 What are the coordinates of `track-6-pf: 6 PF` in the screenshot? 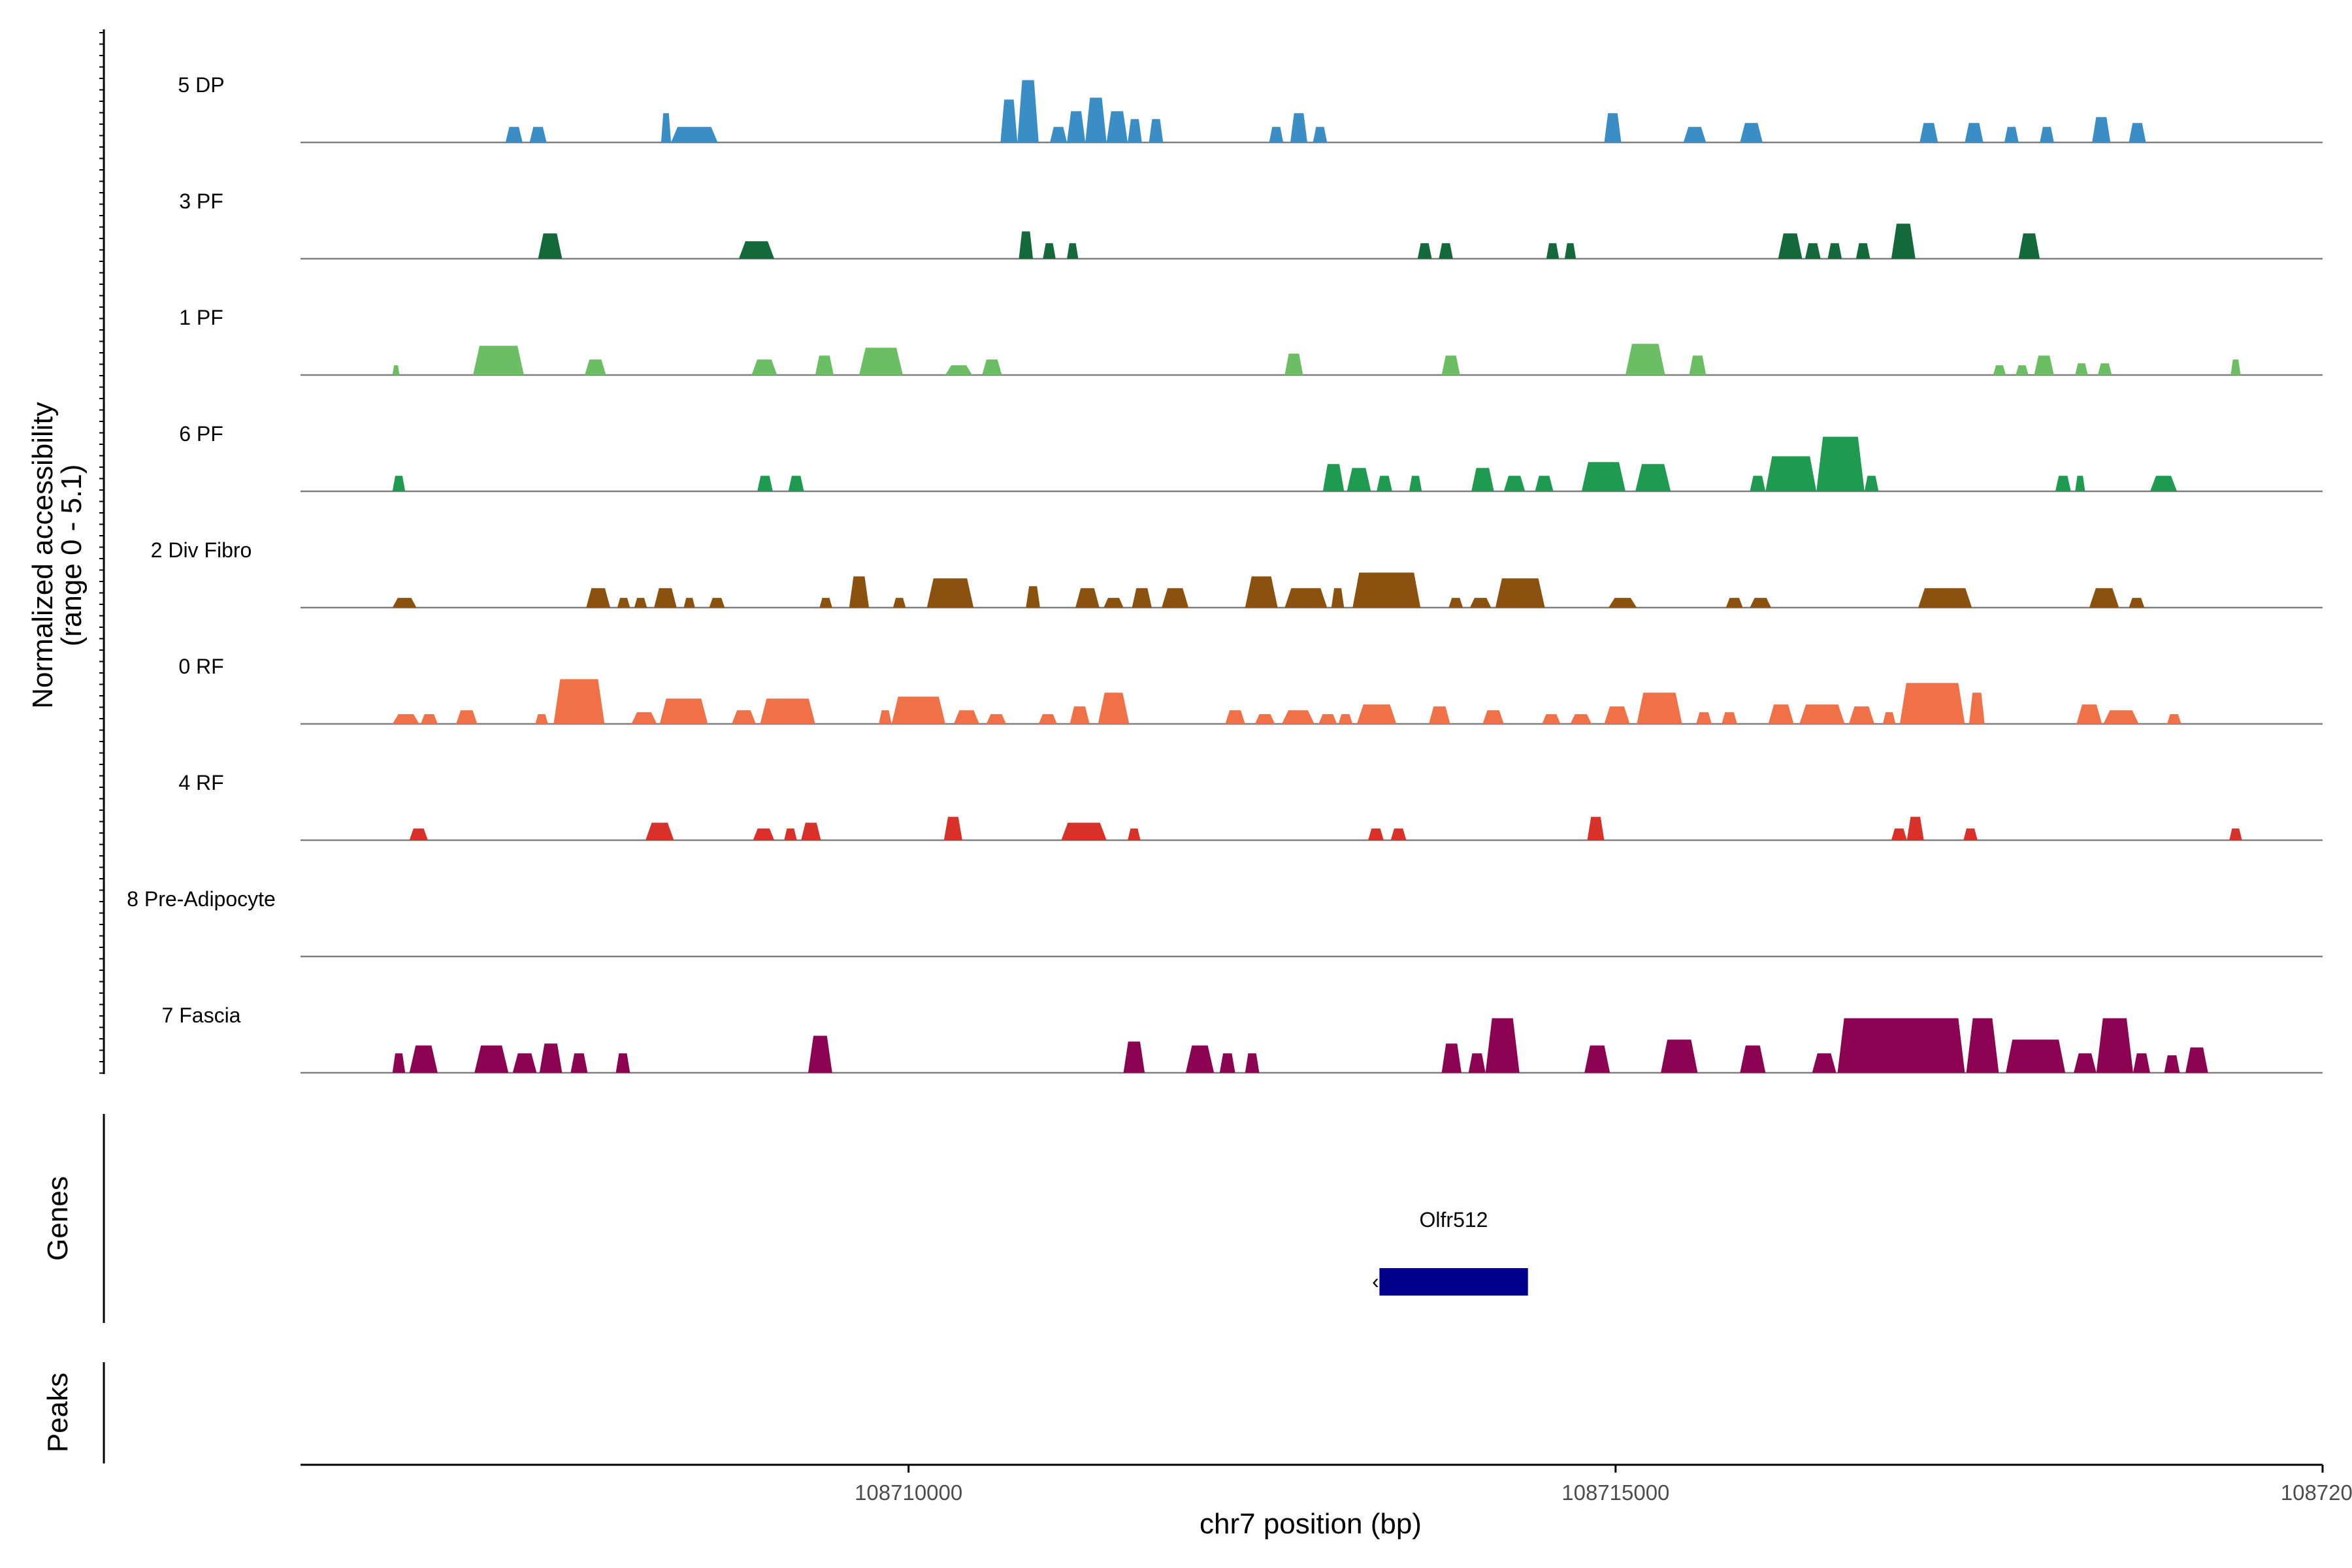 It's located at (1251, 457).